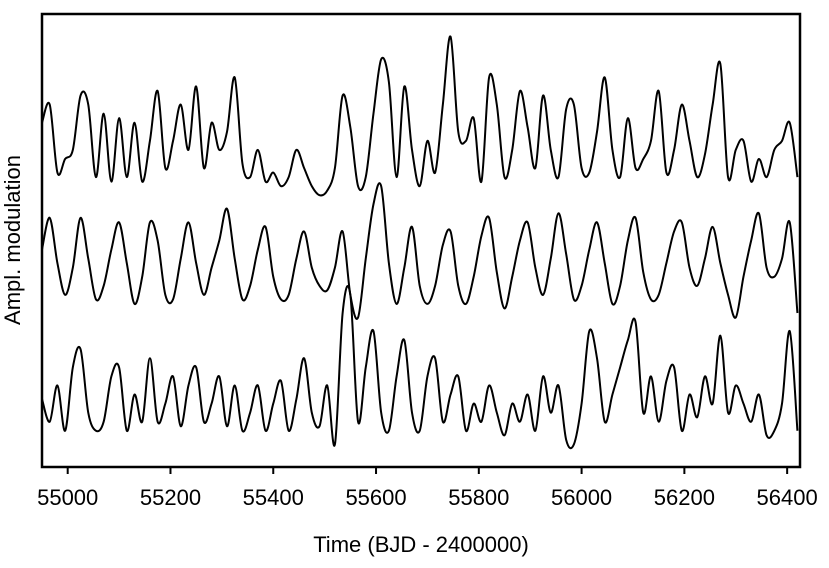 Image resolution: width=829 pixels, height=568 pixels. What do you see at coordinates (684, 497) in the screenshot?
I see `x-tick-label: 56200` at bounding box center [684, 497].